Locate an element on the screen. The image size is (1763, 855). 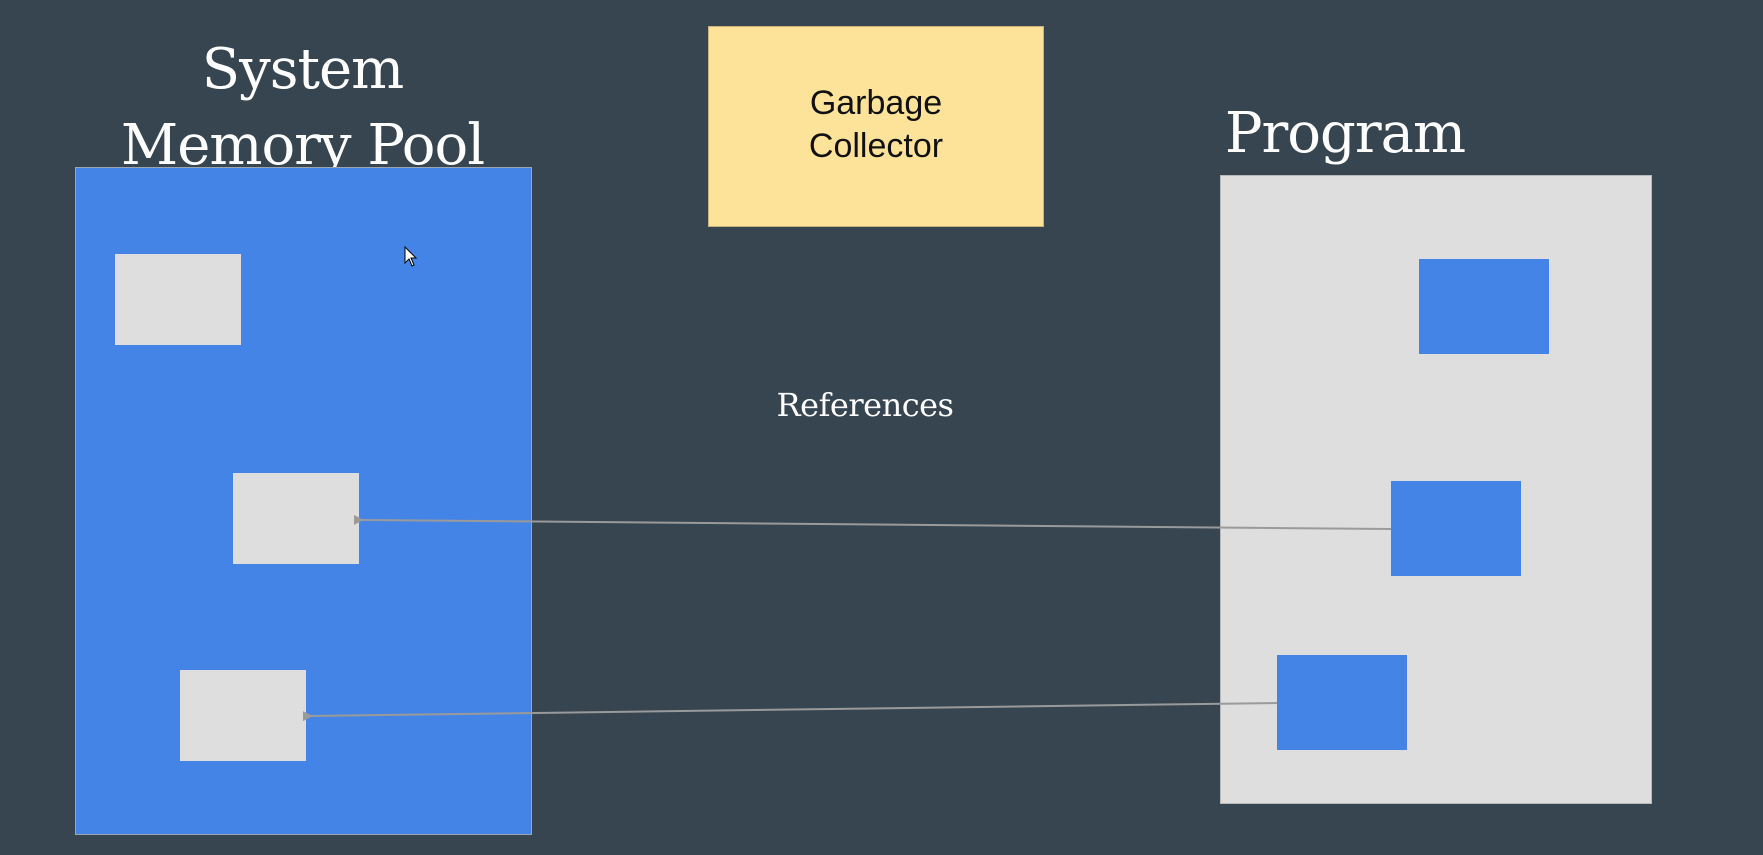
memory-pool-title-line: System Memory Pool is located at coordinates (302, 107).